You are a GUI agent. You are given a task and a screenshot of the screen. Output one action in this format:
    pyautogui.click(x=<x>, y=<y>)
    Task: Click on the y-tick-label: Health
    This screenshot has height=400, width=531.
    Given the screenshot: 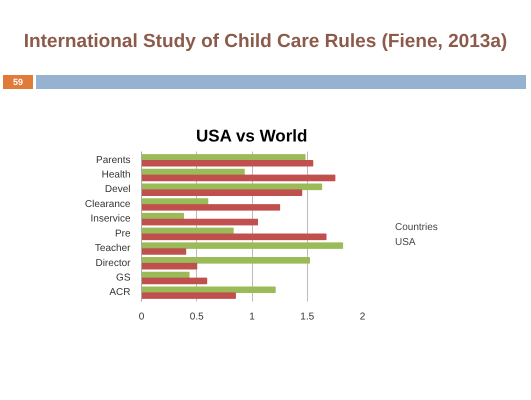 What is the action you would take?
    pyautogui.click(x=116, y=175)
    